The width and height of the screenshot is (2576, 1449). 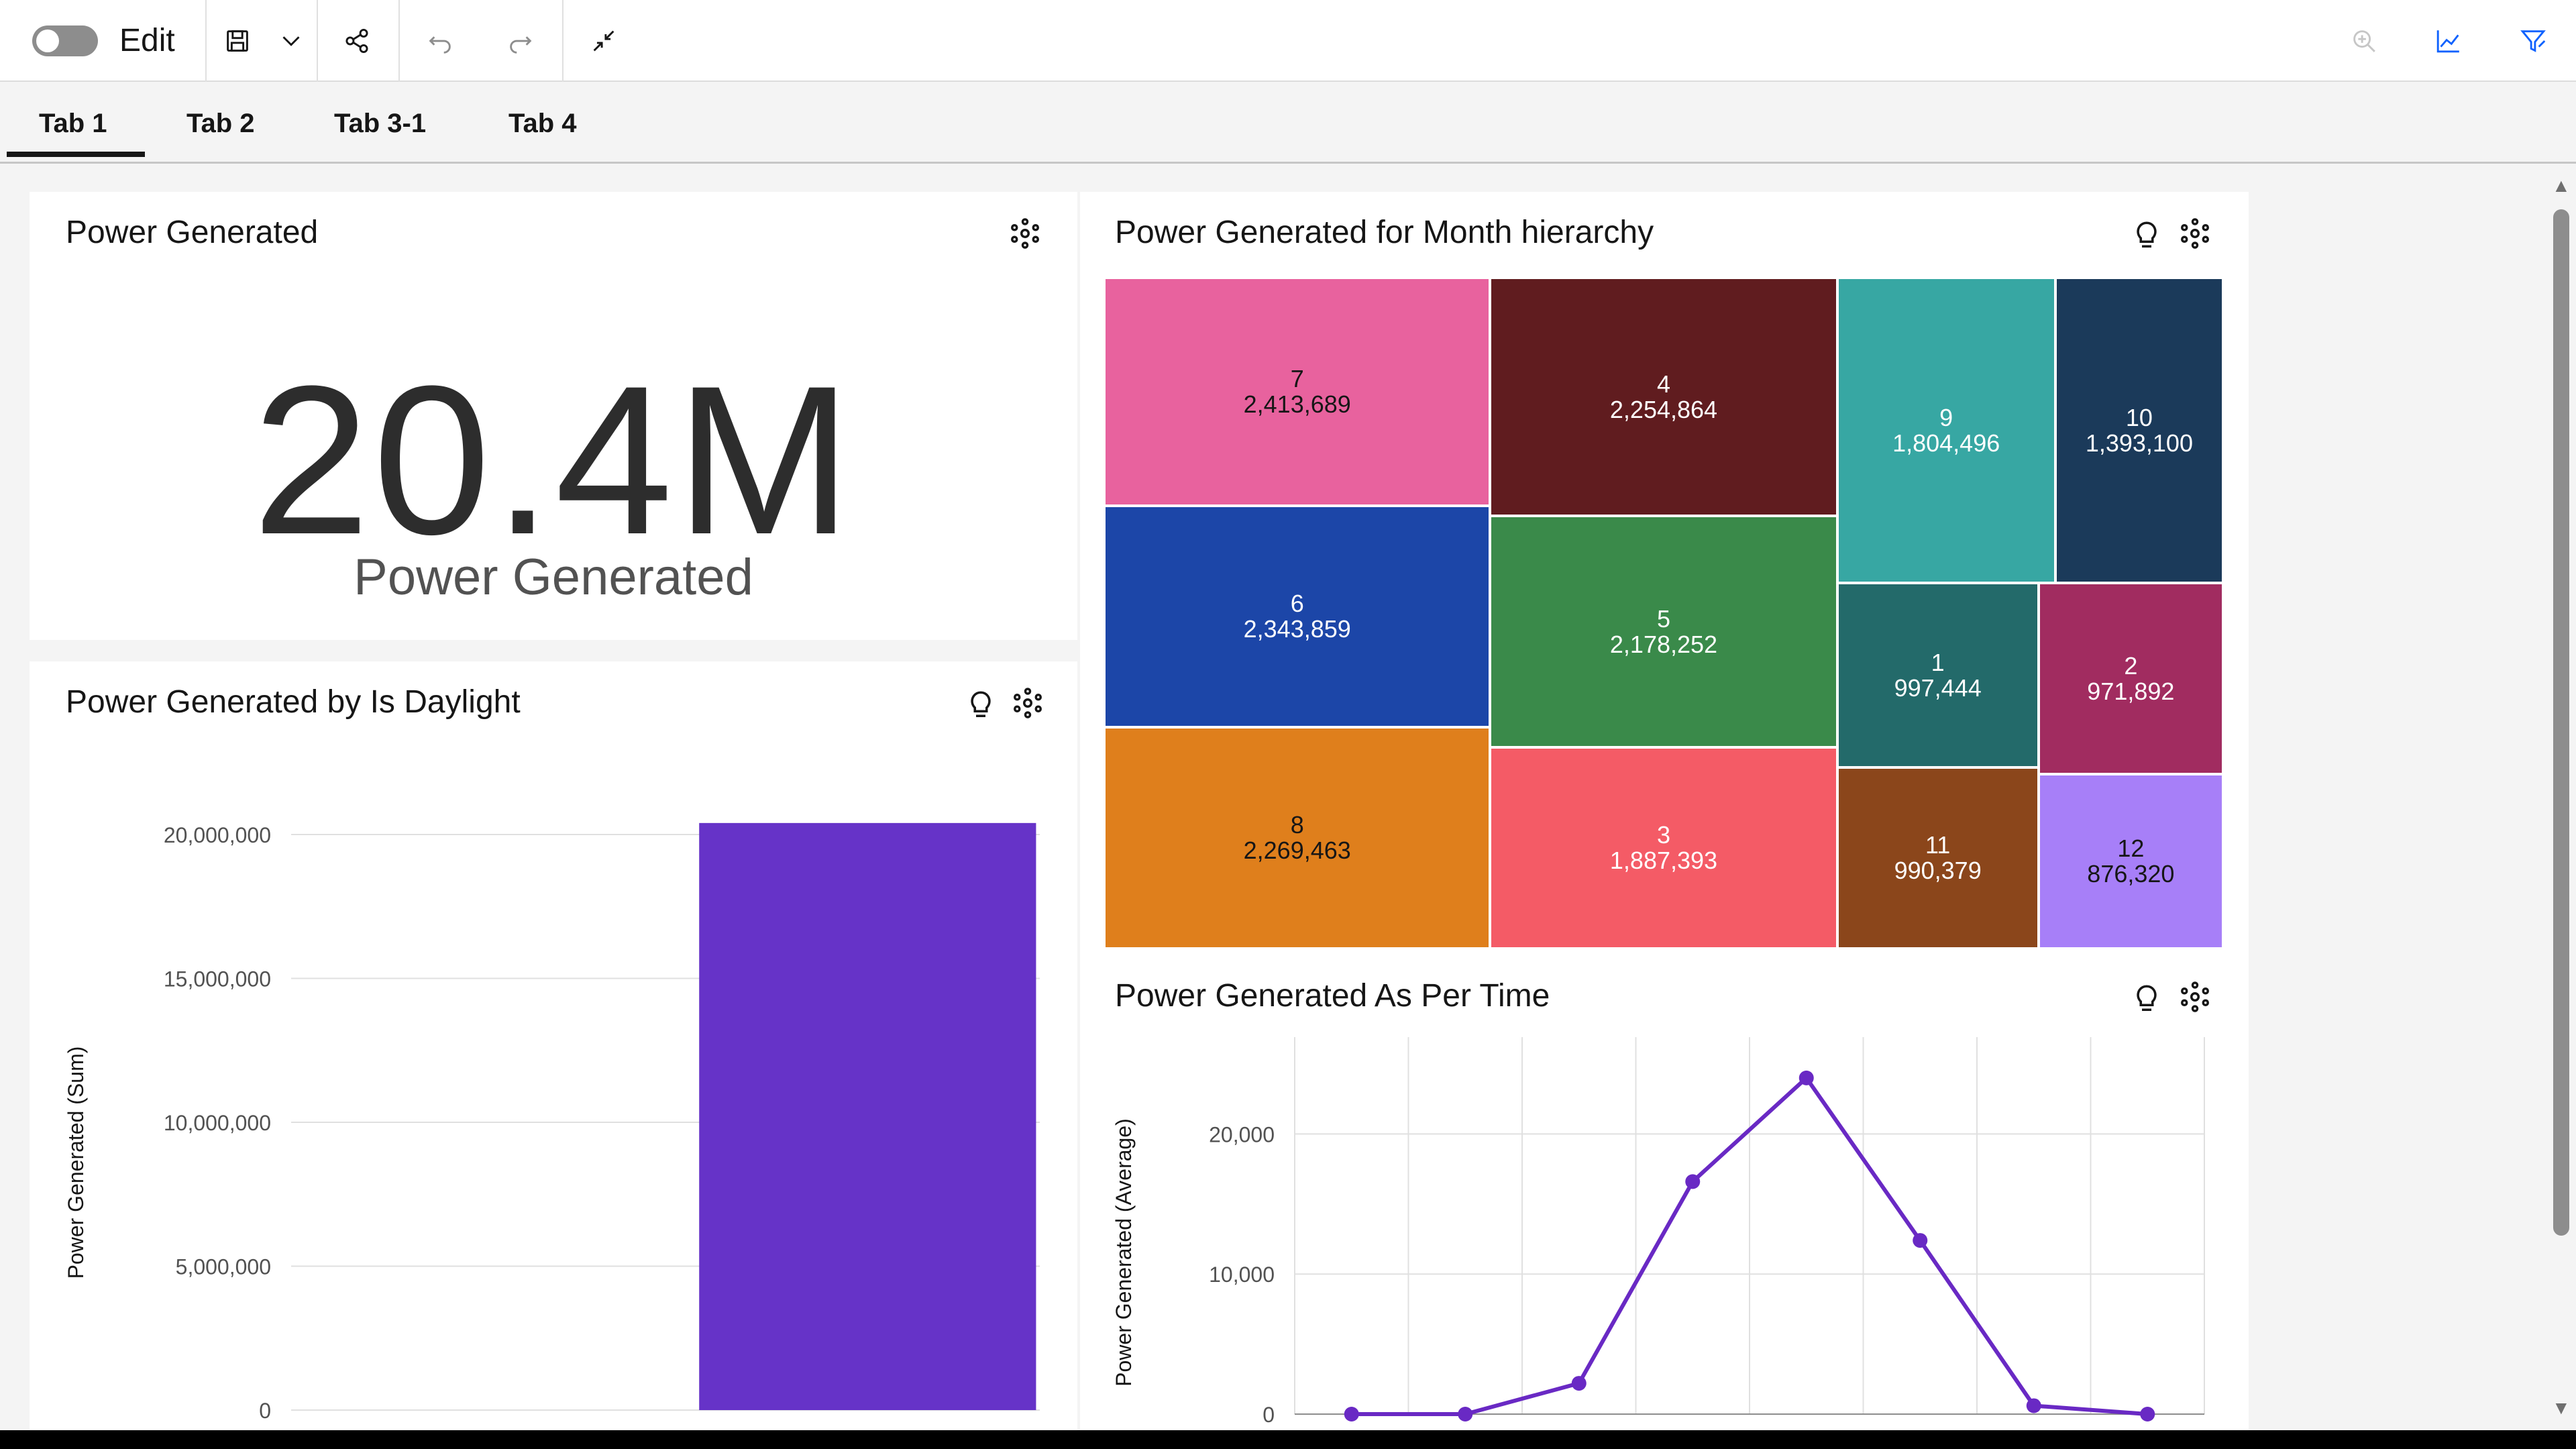 I want to click on treemap-cell-value: 876,320, so click(x=2131, y=874).